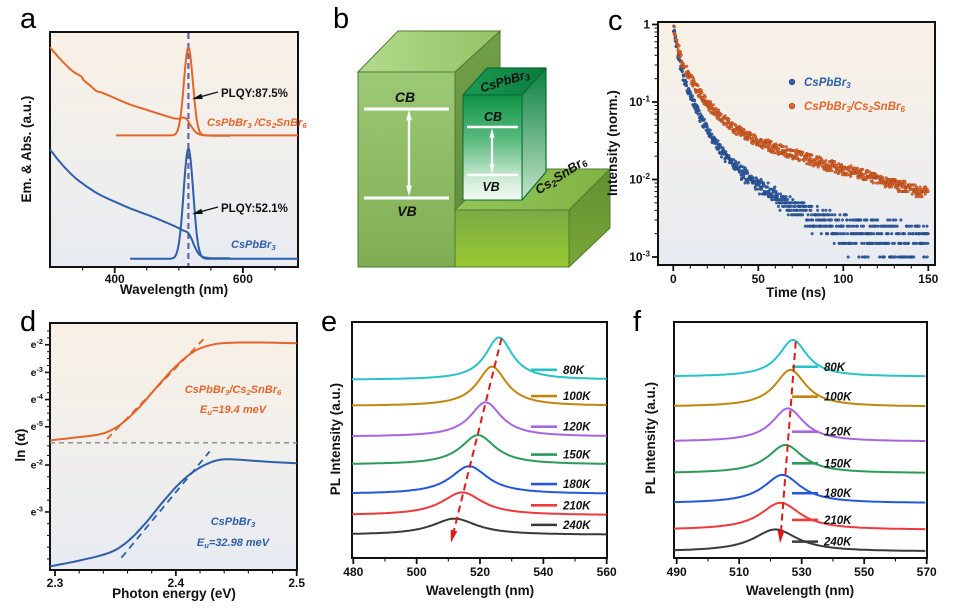  What do you see at coordinates (480, 572) in the screenshot?
I see `svg-text: 520` at bounding box center [480, 572].